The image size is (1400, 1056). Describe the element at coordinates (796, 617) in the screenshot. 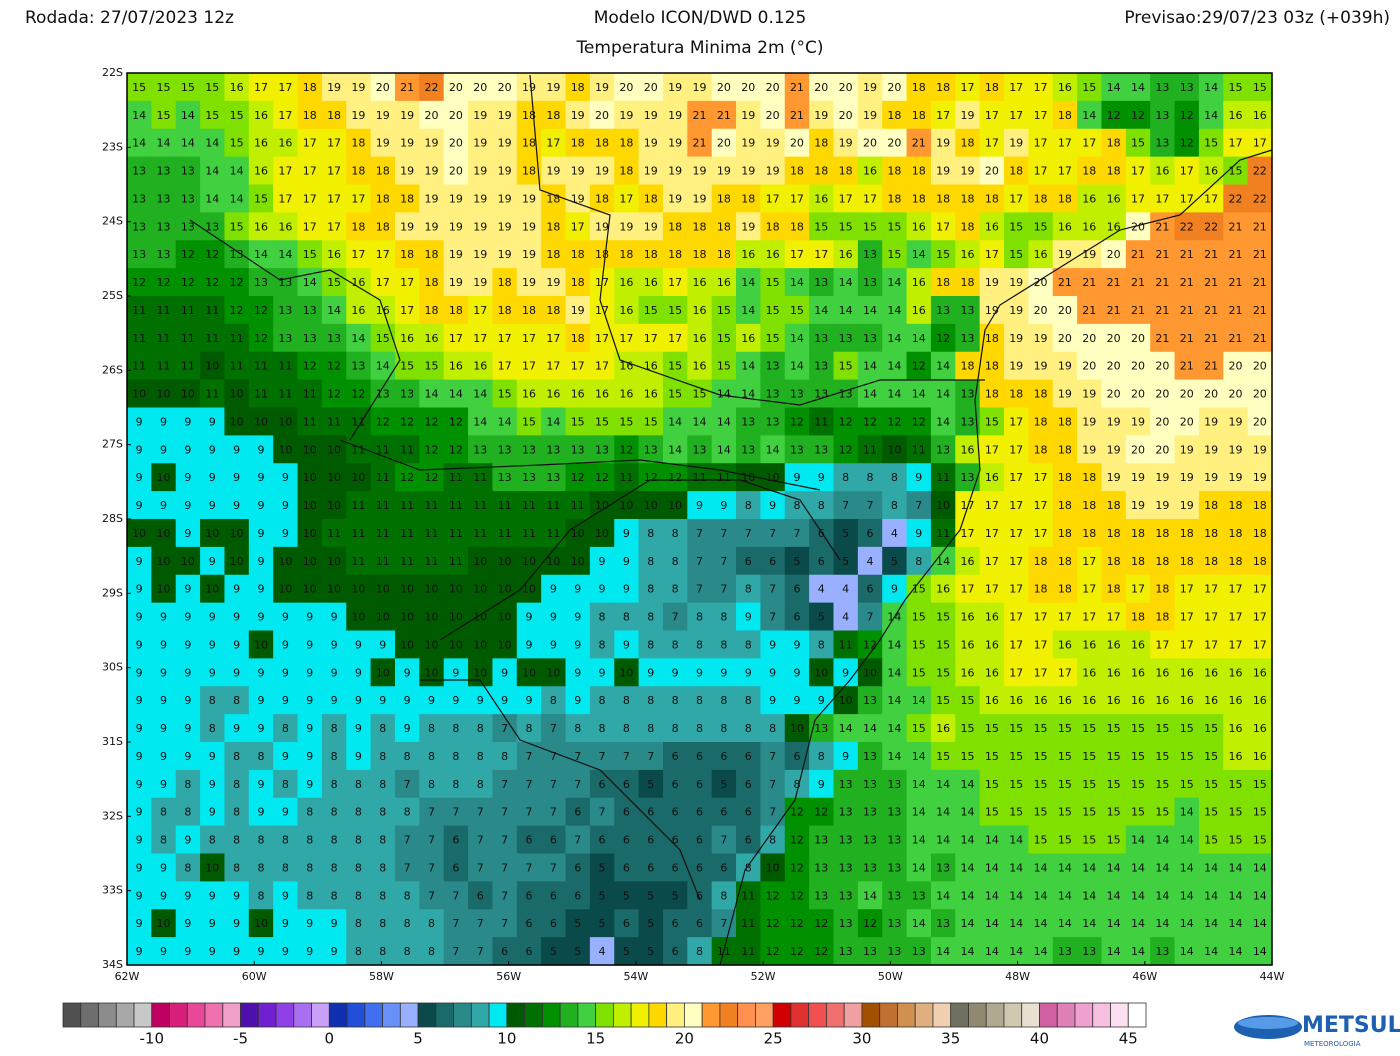

I see `grid-value: 6` at that location.